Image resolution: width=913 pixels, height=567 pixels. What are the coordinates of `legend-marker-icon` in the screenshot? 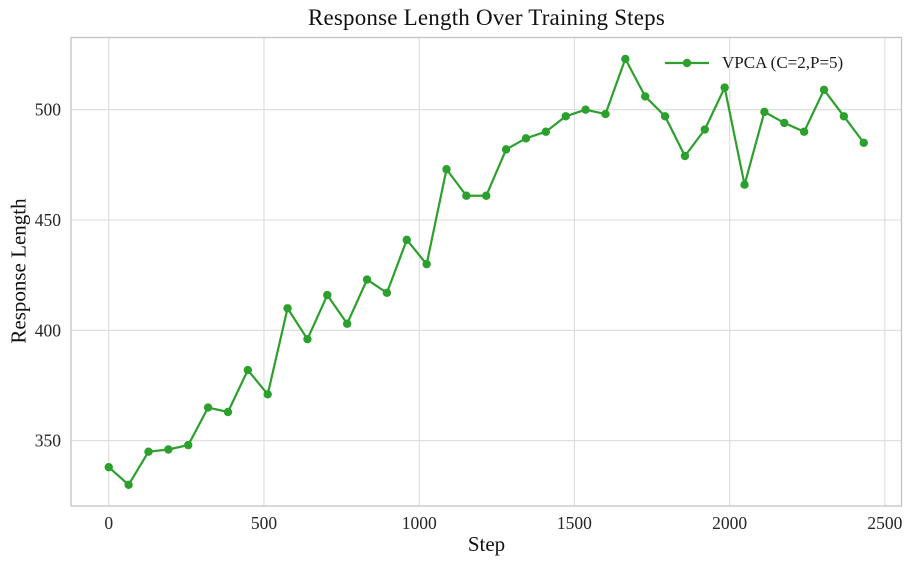 It's located at (687, 63).